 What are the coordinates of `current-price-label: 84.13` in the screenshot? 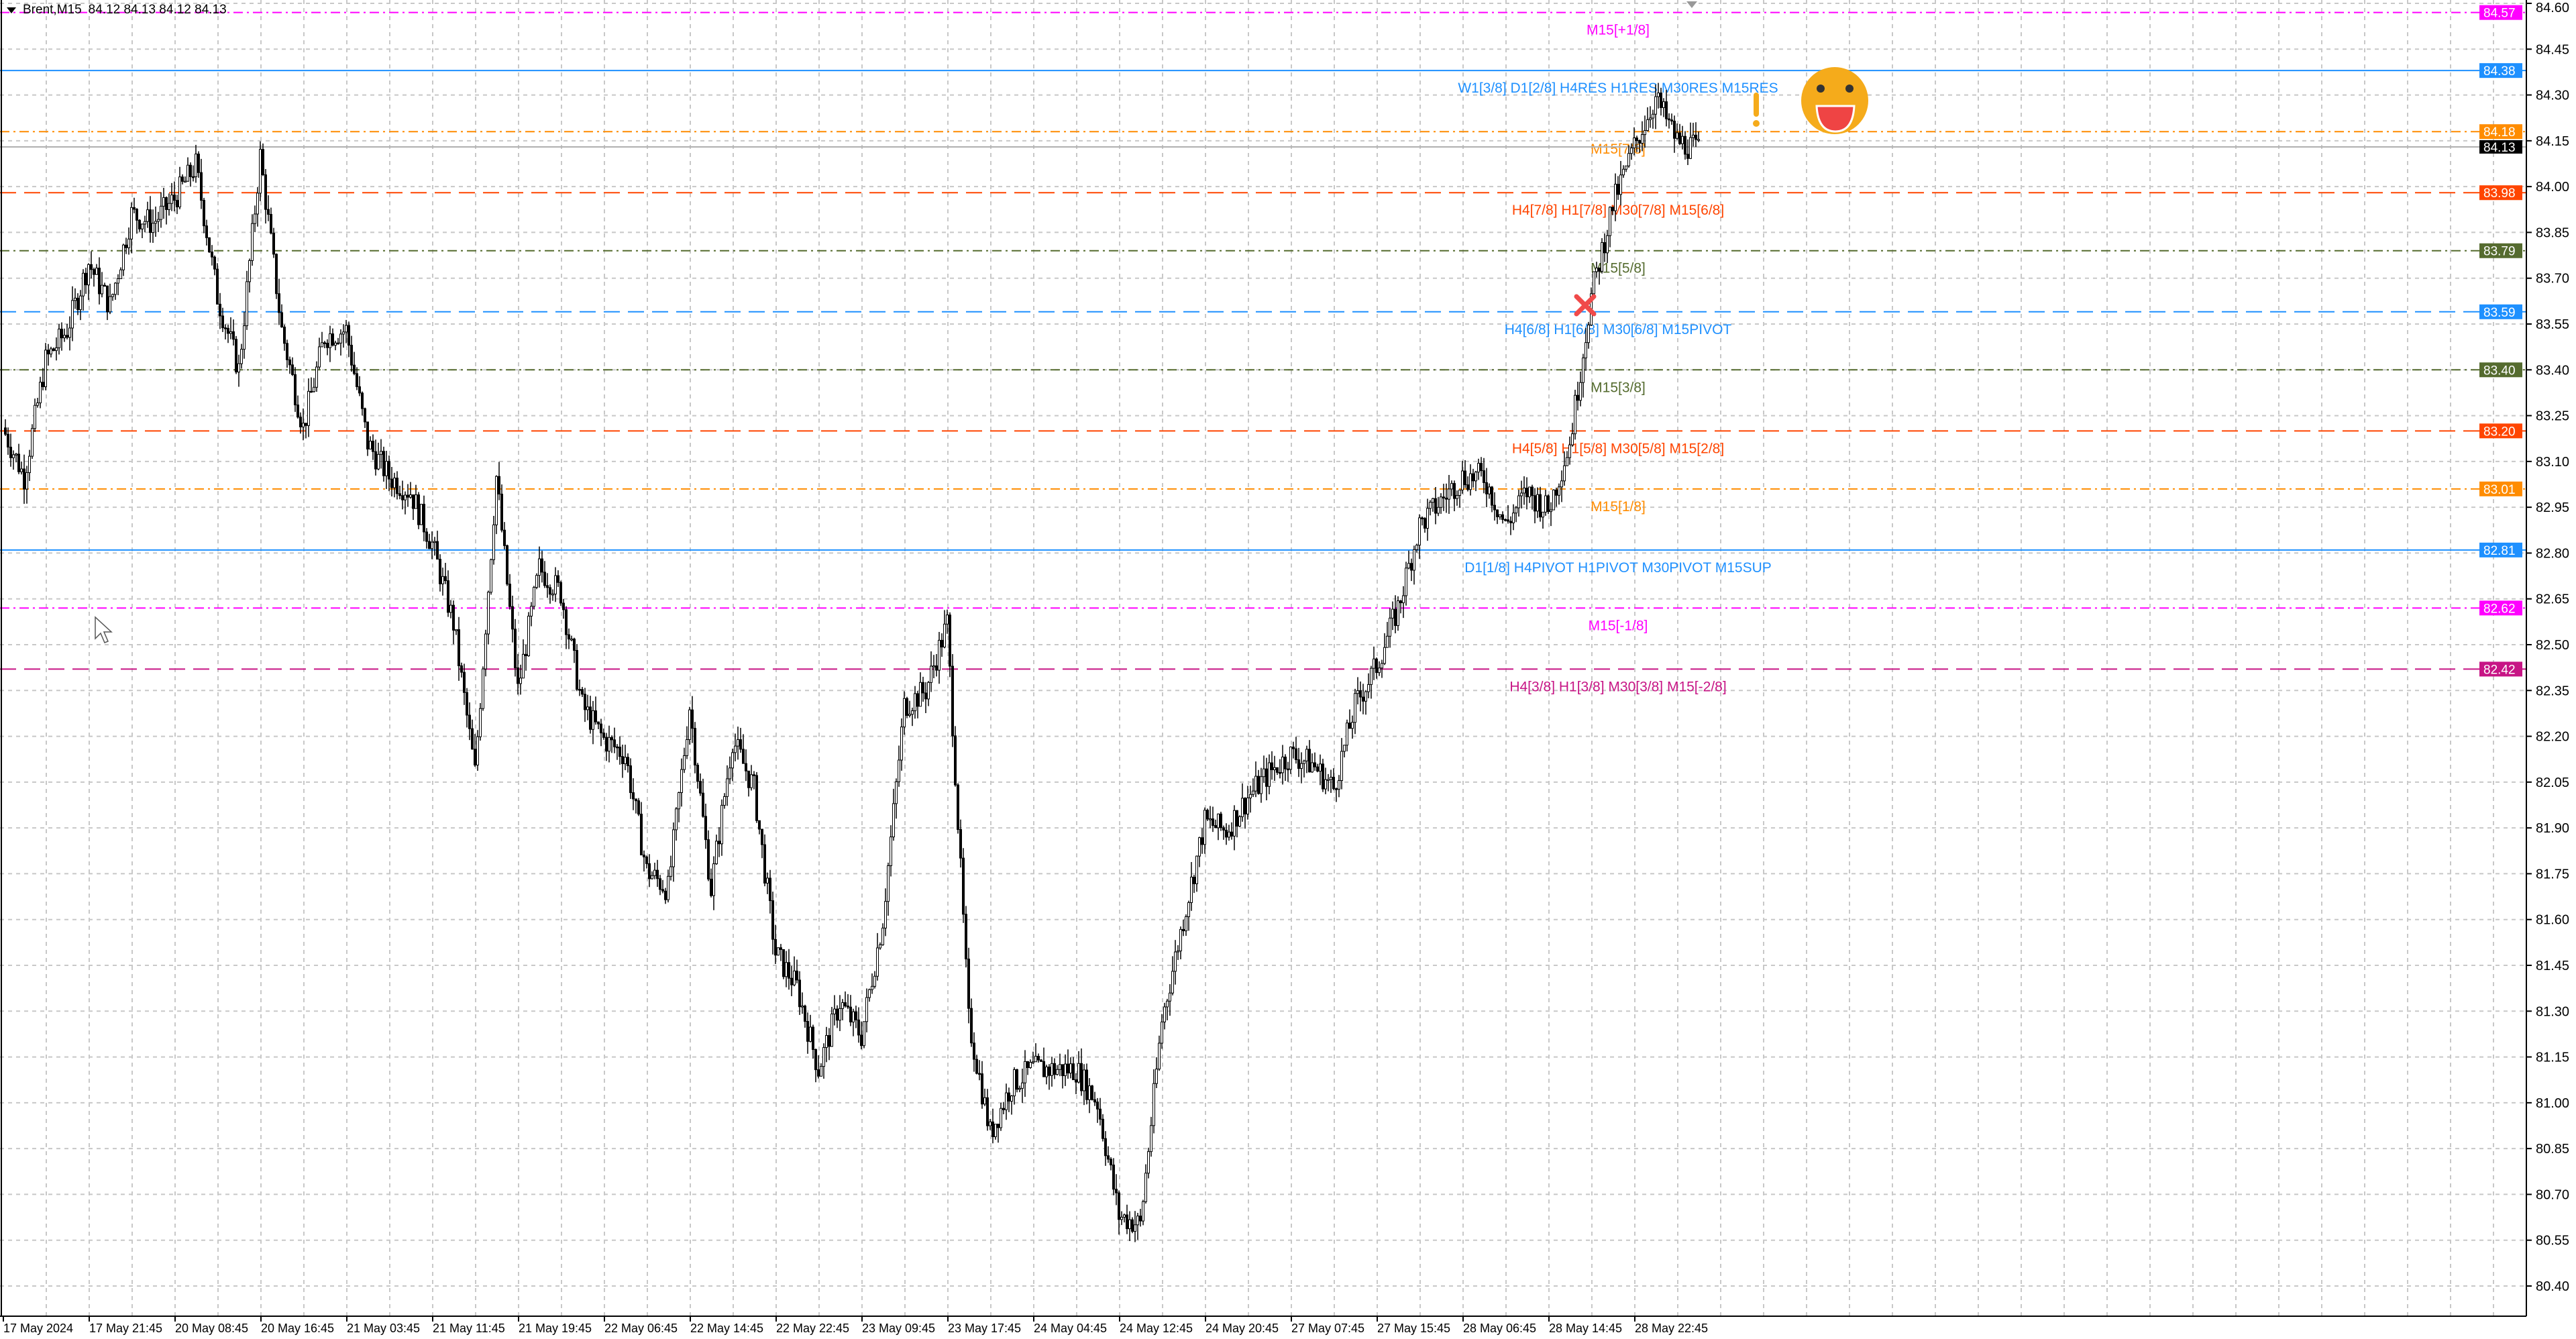 It's located at (2499, 148).